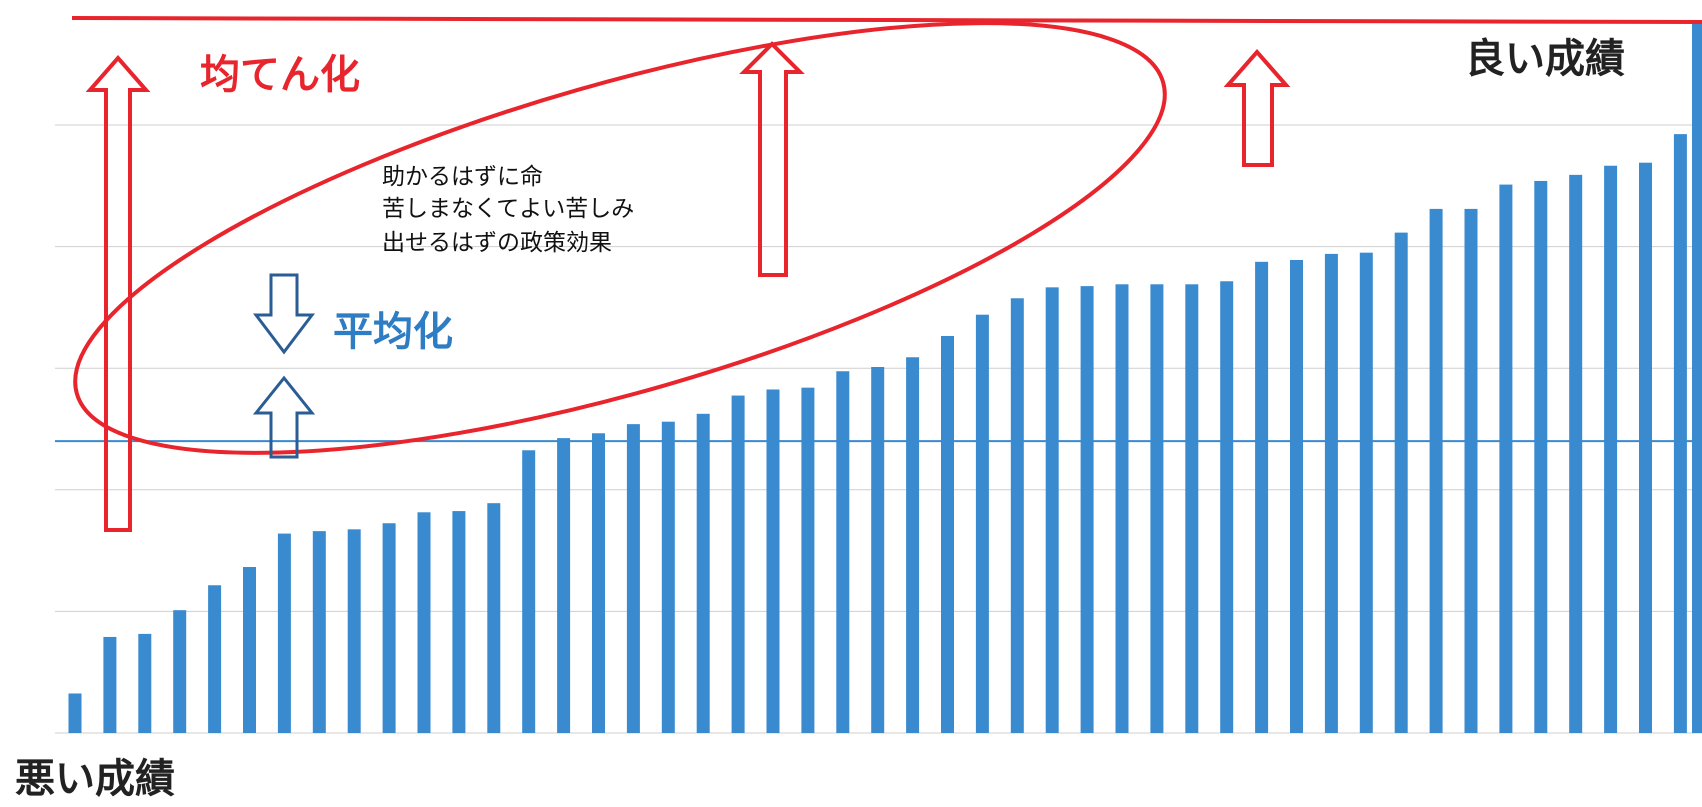 This screenshot has width=1702, height=807. I want to click on equalization-arrow-left, so click(118, 293).